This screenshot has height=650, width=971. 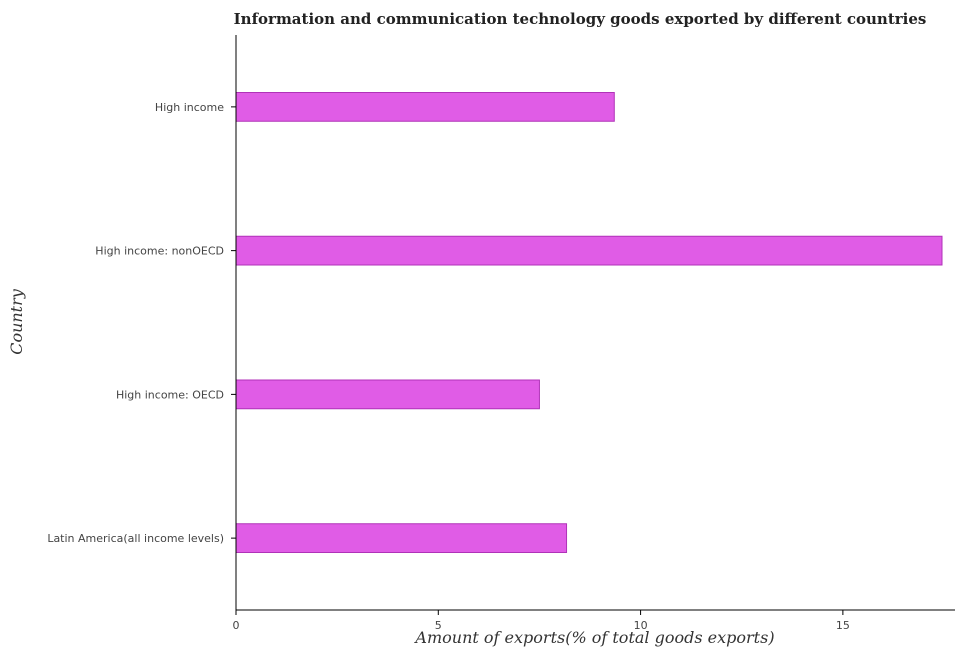 What do you see at coordinates (135, 538) in the screenshot?
I see `y-tick-label: Latin America(all income levels)` at bounding box center [135, 538].